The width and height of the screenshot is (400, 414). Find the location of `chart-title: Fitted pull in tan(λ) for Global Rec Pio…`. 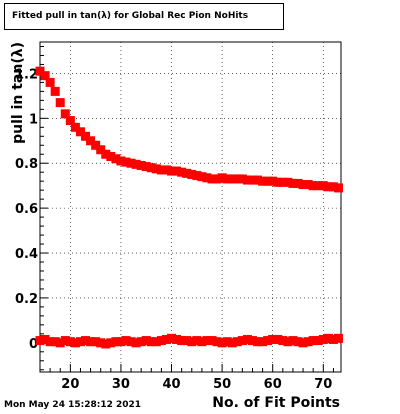

chart-title: Fitted pull in tan(λ) for Global Rec Pio… is located at coordinates (144, 16).